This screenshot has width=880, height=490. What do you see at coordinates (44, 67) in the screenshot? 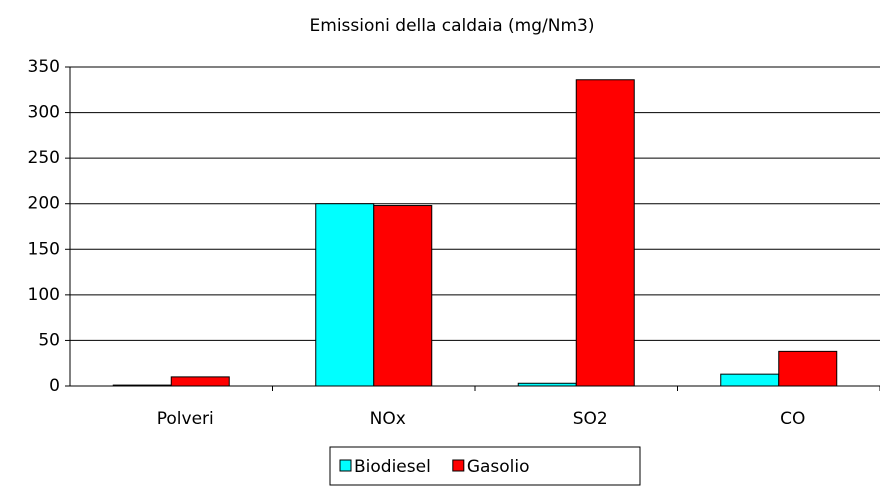
I see `y-tick-label: 350` at bounding box center [44, 67].